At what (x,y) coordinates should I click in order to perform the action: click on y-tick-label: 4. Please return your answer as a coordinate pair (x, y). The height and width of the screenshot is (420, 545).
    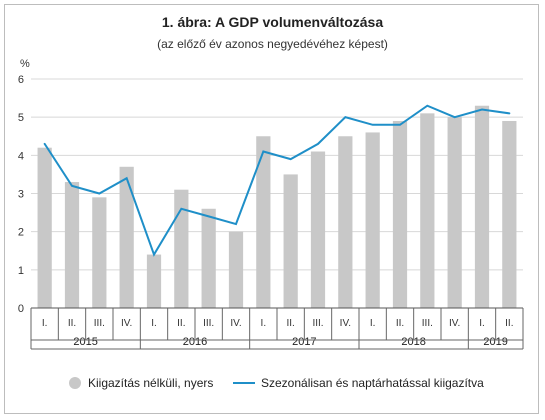
    Looking at the image, I should click on (21, 156).